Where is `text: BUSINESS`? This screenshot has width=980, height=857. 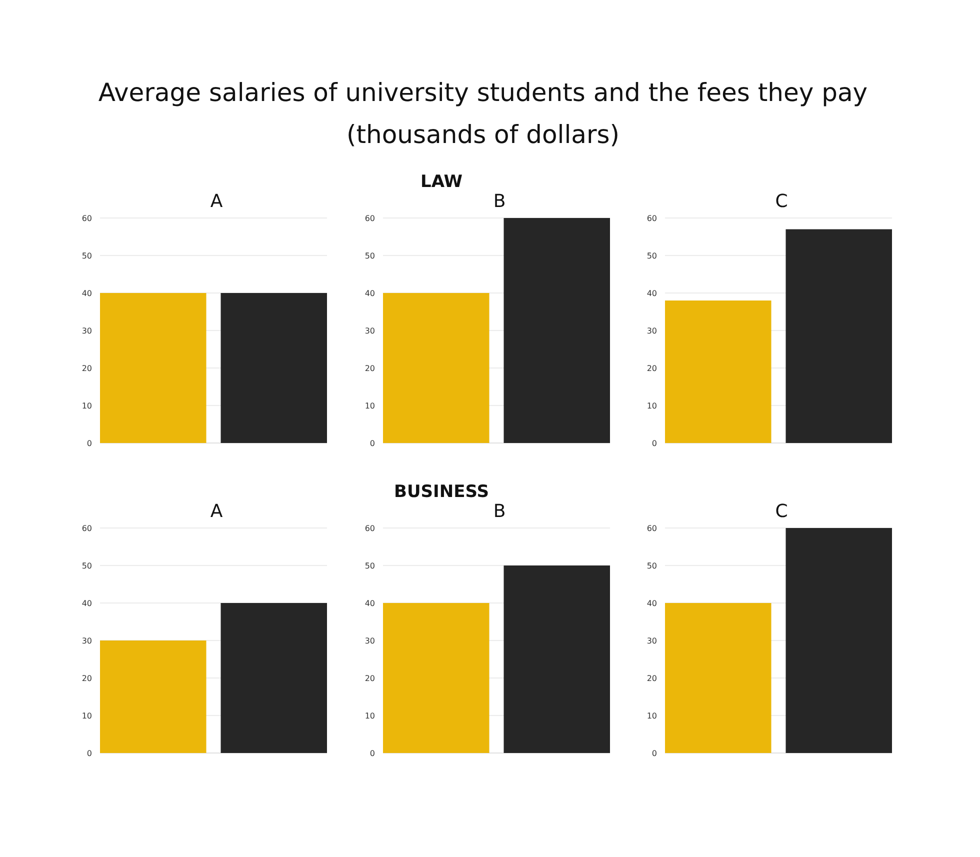 text: BUSINESS is located at coordinates (441, 492).